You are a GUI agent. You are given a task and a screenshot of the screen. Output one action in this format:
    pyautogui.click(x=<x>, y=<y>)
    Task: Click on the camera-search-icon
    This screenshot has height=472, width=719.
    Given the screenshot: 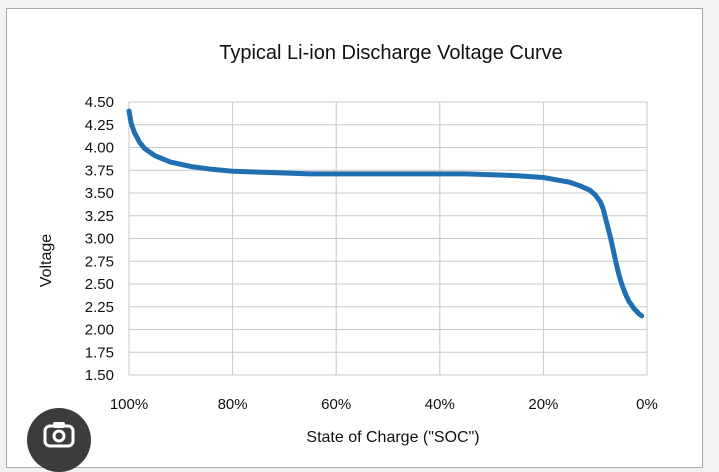 What is the action you would take?
    pyautogui.click(x=59, y=434)
    